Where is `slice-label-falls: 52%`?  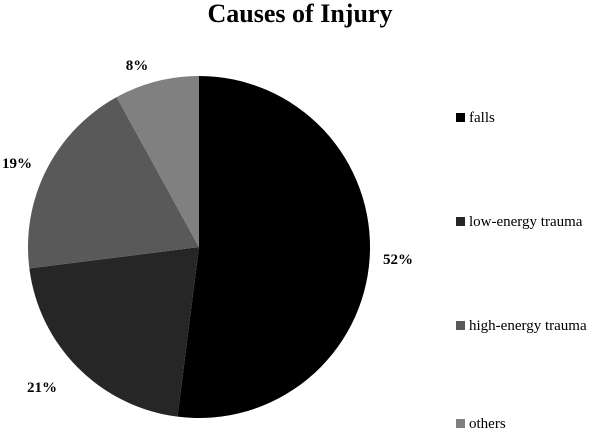 slice-label-falls: 52% is located at coordinates (398, 260).